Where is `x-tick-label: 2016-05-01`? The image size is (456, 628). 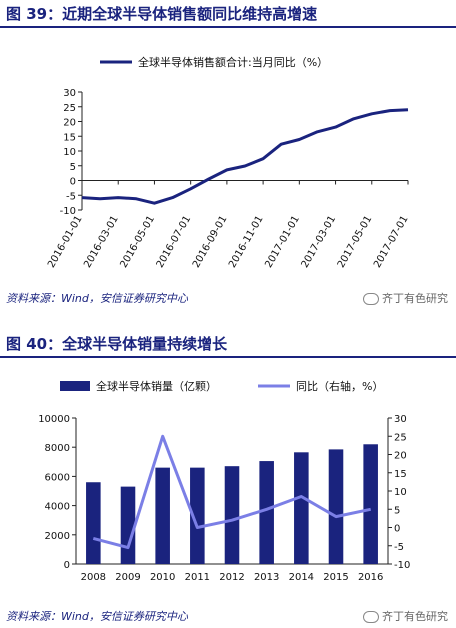
x-tick-label: 2016-05-01 is located at coordinates (137, 242).